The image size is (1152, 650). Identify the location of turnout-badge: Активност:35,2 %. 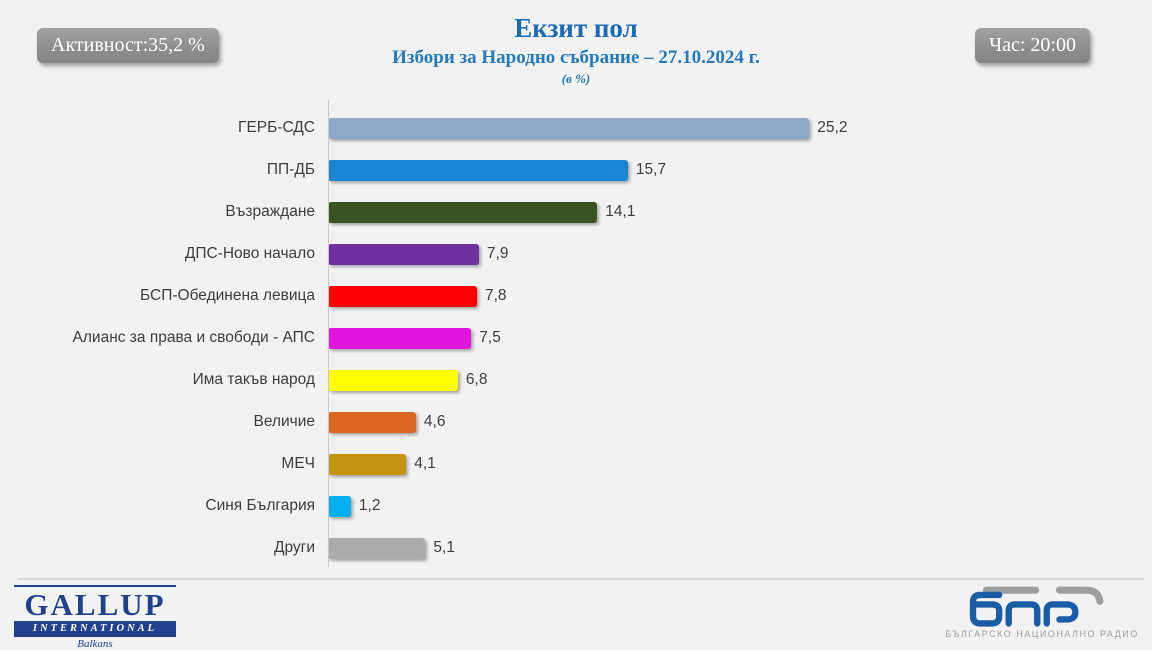
(128, 45).